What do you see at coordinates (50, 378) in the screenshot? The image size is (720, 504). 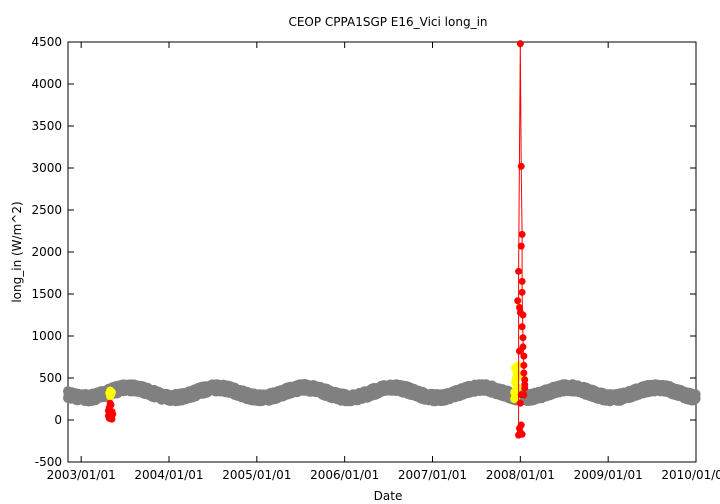 I see `y-tick-label: 500` at bounding box center [50, 378].